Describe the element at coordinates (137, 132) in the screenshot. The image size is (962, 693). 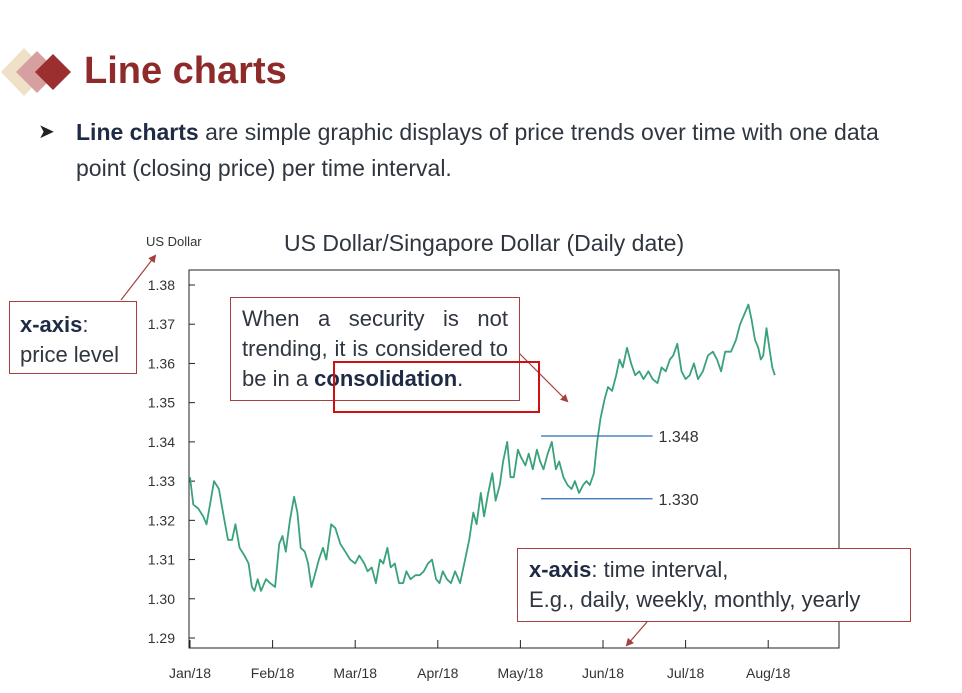
I see `bullet-bold-term: Line charts` at that location.